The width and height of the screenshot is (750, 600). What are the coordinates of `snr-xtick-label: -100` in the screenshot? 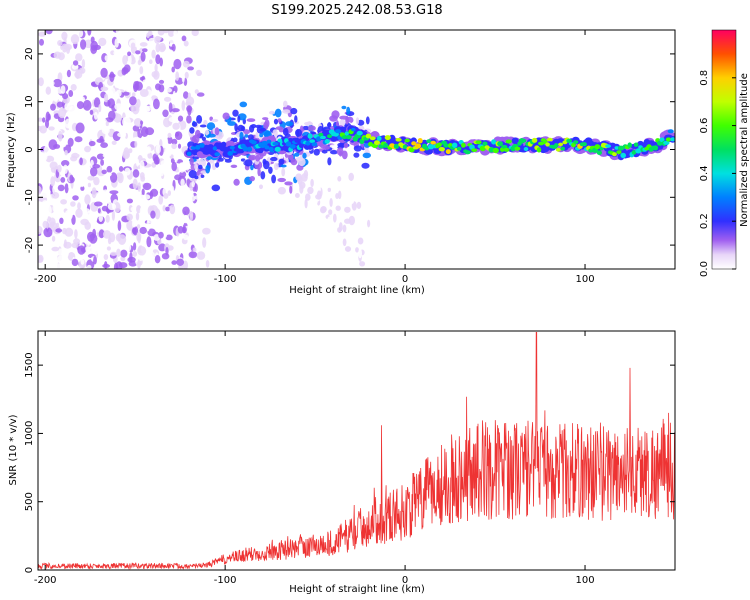 It's located at (225, 580).